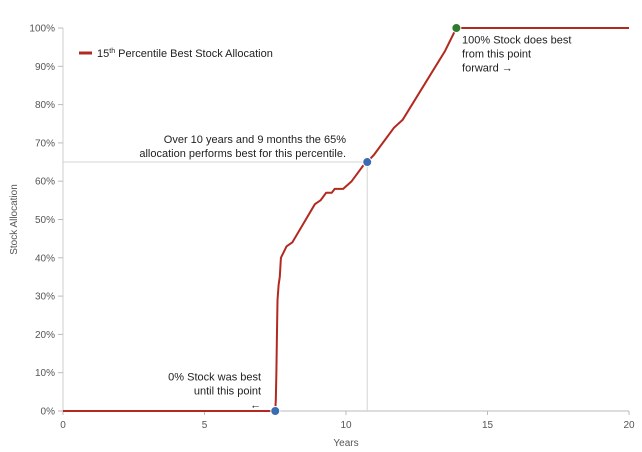 Image resolution: width=642 pixels, height=452 pixels. Describe the element at coordinates (205, 425) in the screenshot. I see `x-tick-label: 5` at that location.